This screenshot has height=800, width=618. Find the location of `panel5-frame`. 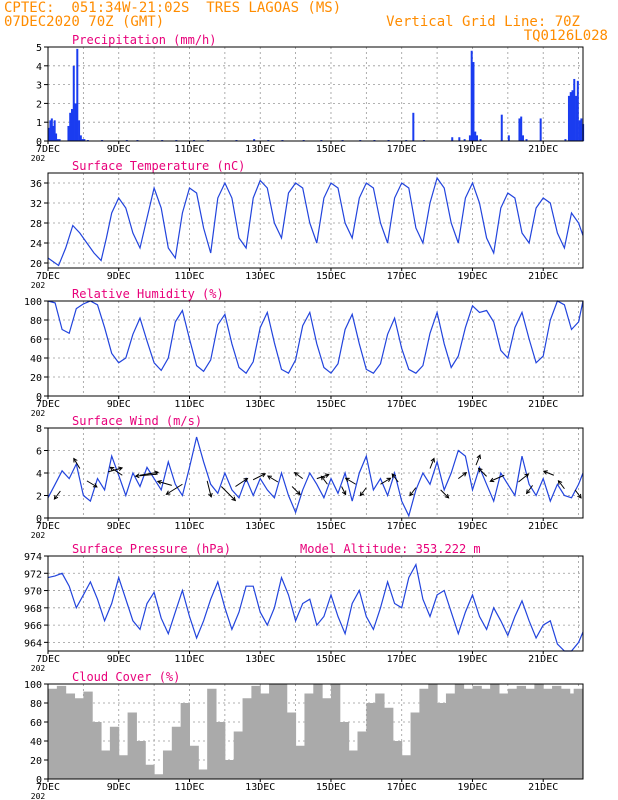

panel5-frame is located at coordinates (315, 603).